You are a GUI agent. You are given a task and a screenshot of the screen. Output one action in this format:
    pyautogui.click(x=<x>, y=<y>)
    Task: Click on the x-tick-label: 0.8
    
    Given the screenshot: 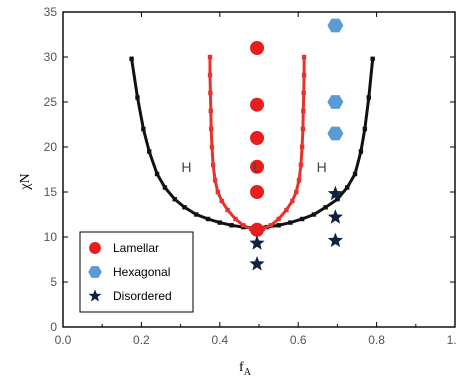 What is the action you would take?
    pyautogui.click(x=376, y=340)
    